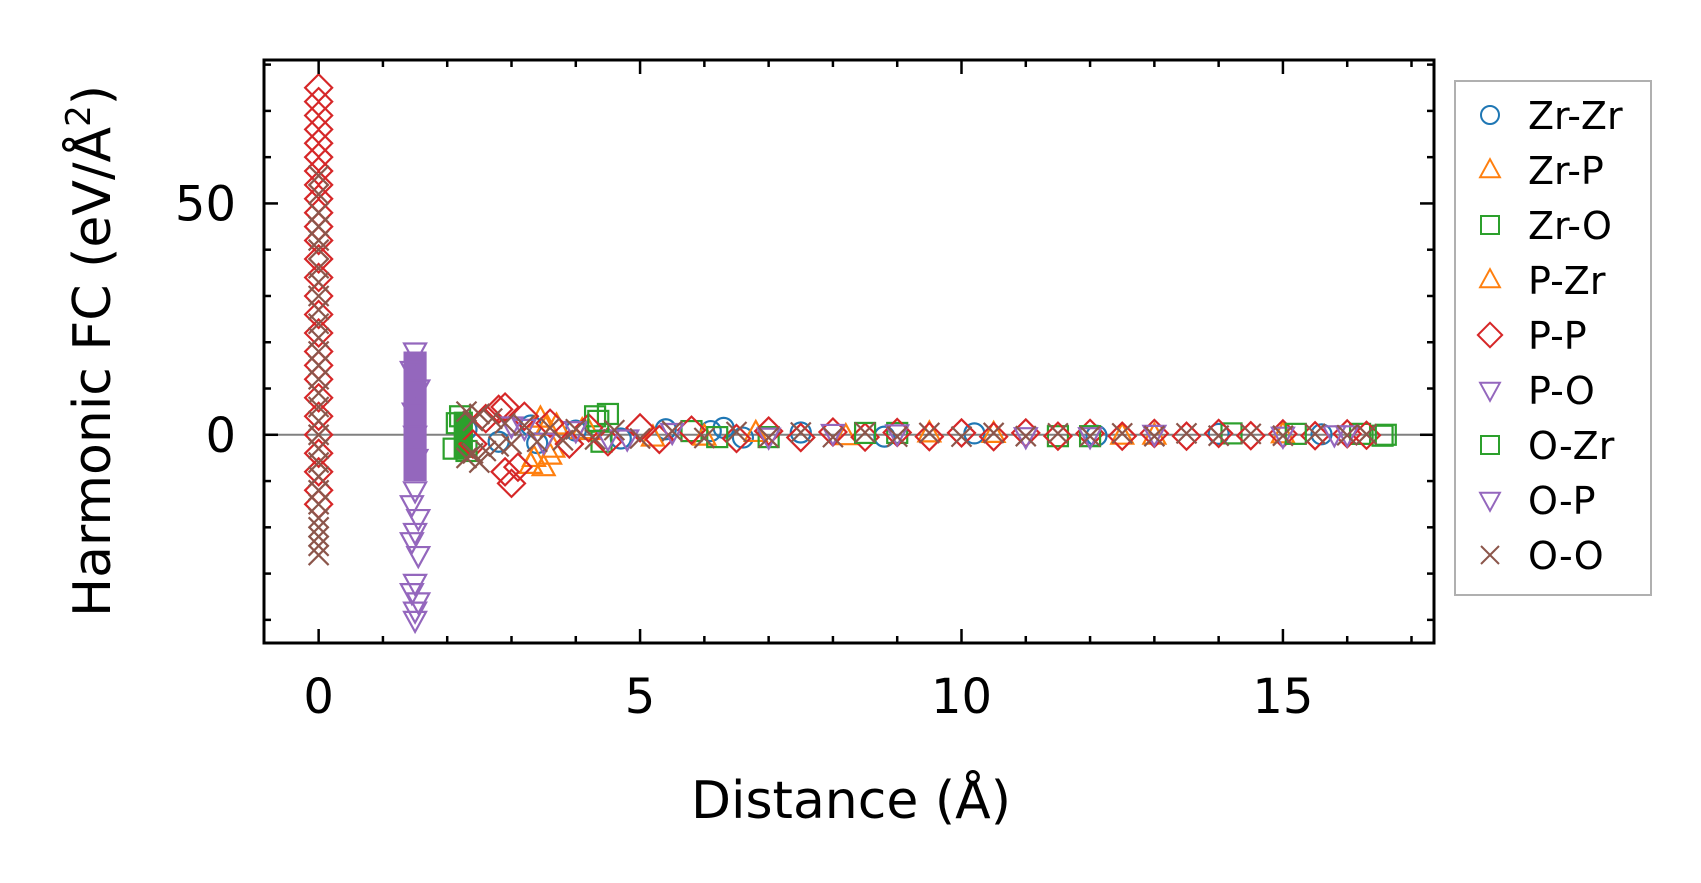 This screenshot has height=883, width=1701. I want to click on legend-box, so click(1553, 338).